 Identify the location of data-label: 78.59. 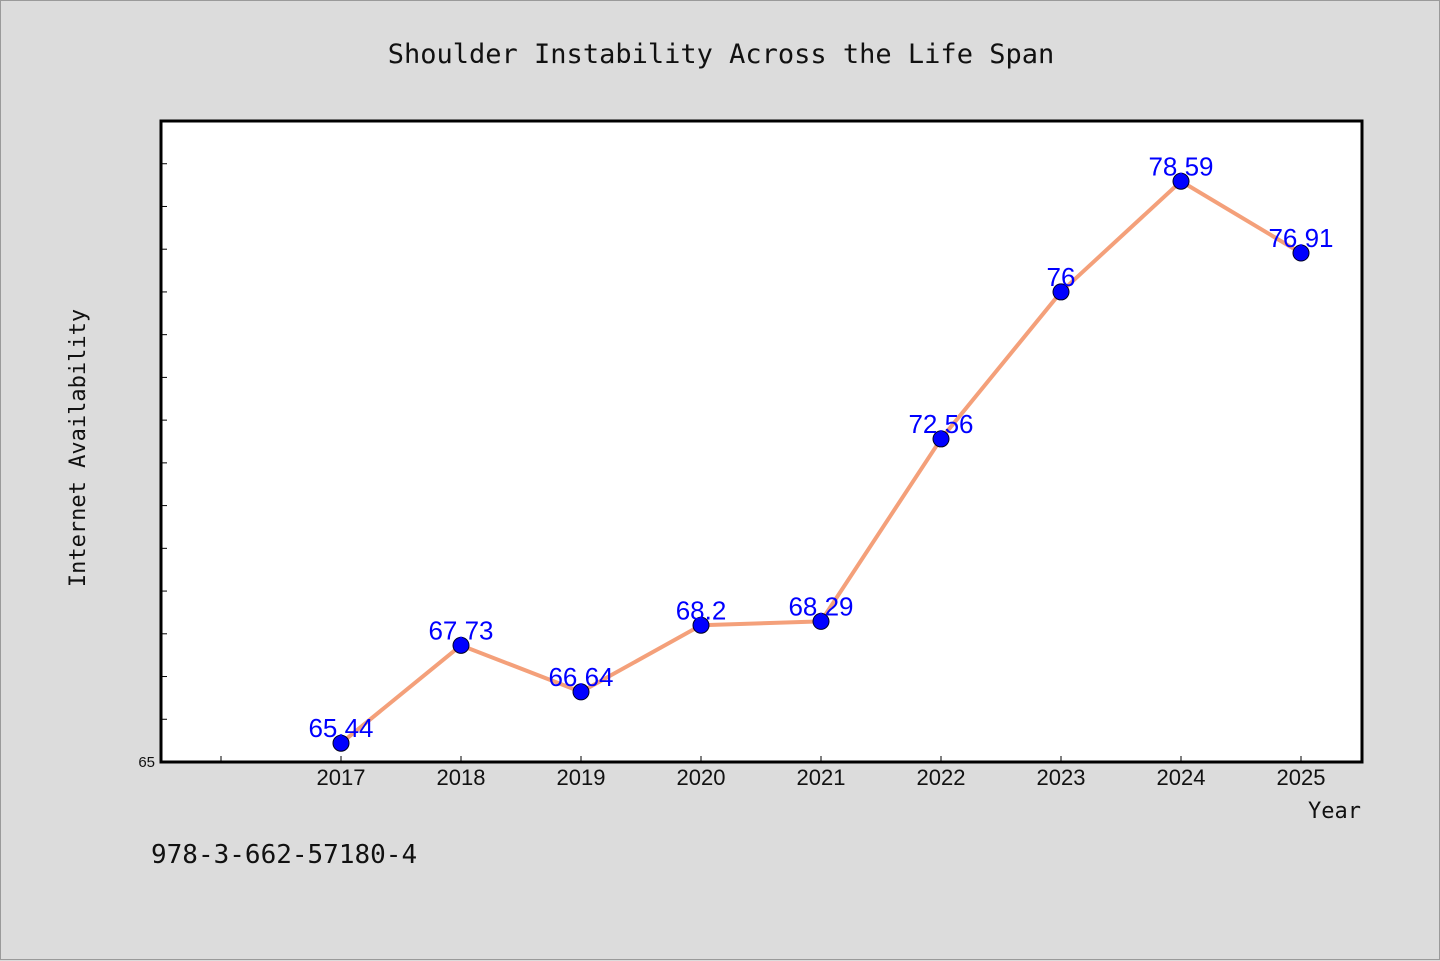
(1180, 166).